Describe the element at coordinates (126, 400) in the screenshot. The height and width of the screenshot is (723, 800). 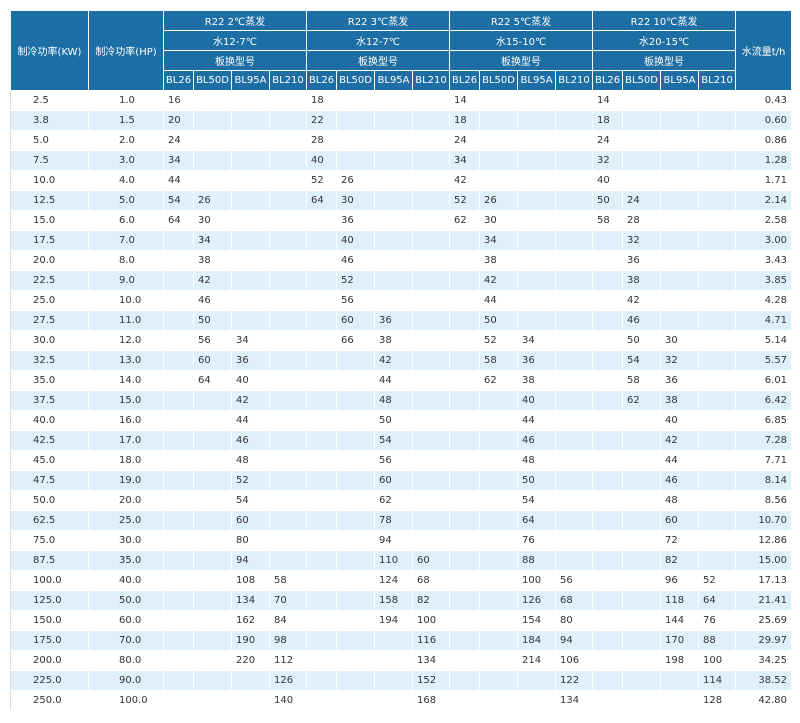
I see `cell: 15.0` at that location.